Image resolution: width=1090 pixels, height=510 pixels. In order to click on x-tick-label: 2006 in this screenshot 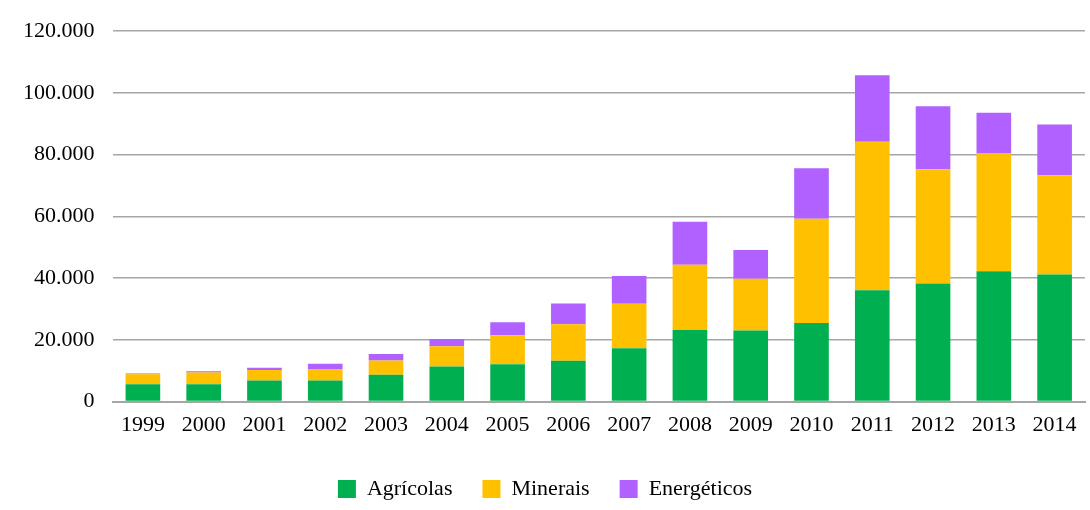, I will do `click(568, 423)`.